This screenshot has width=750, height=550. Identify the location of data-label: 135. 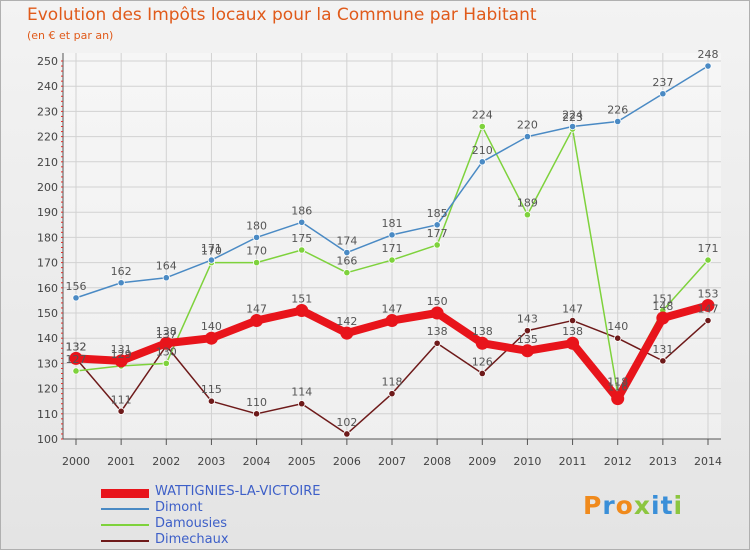
(527, 339).